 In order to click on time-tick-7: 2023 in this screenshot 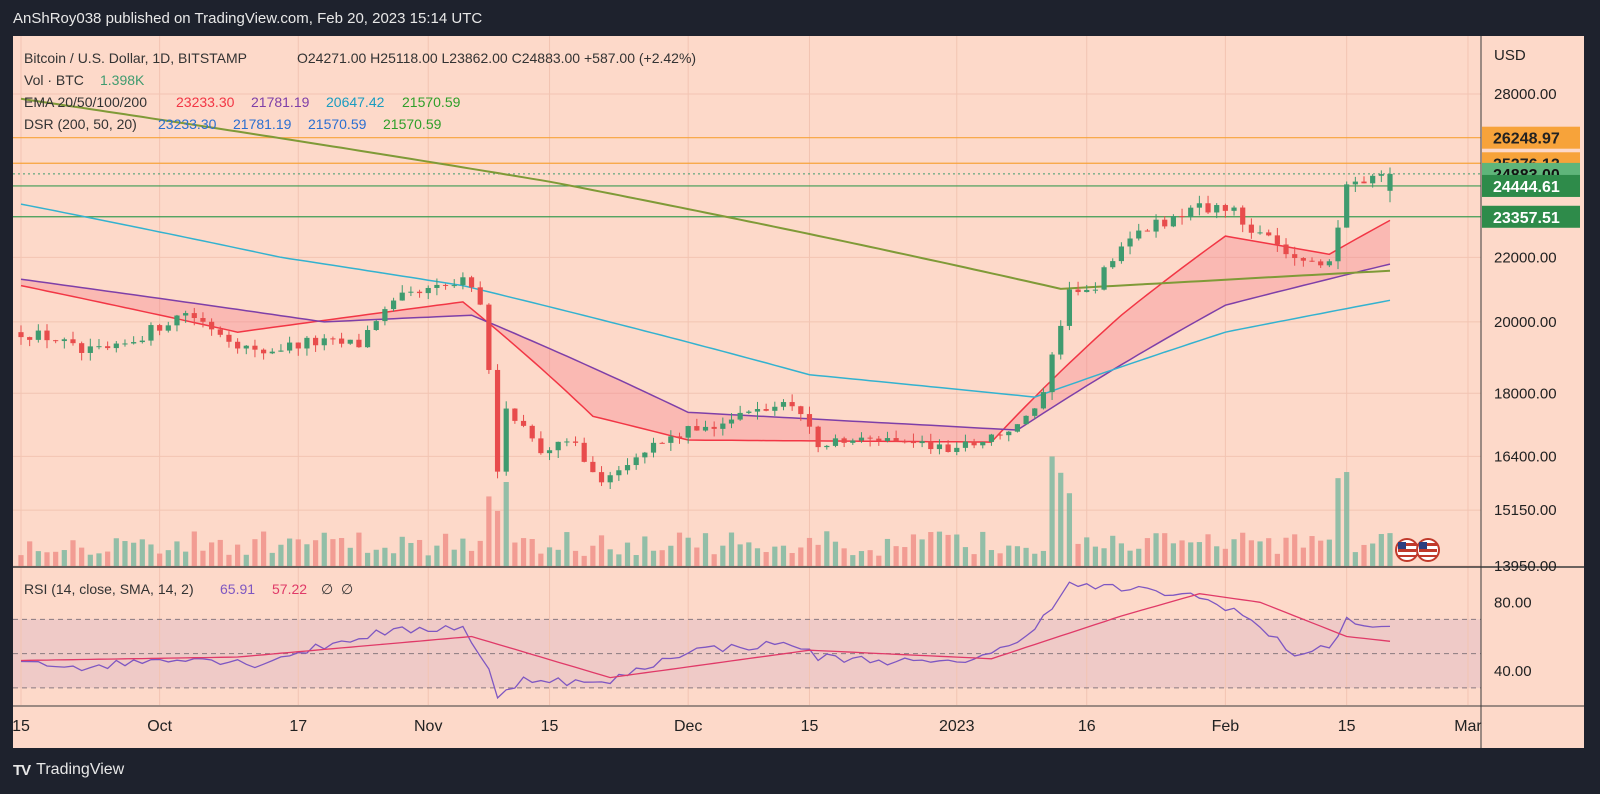, I will do `click(957, 726)`.